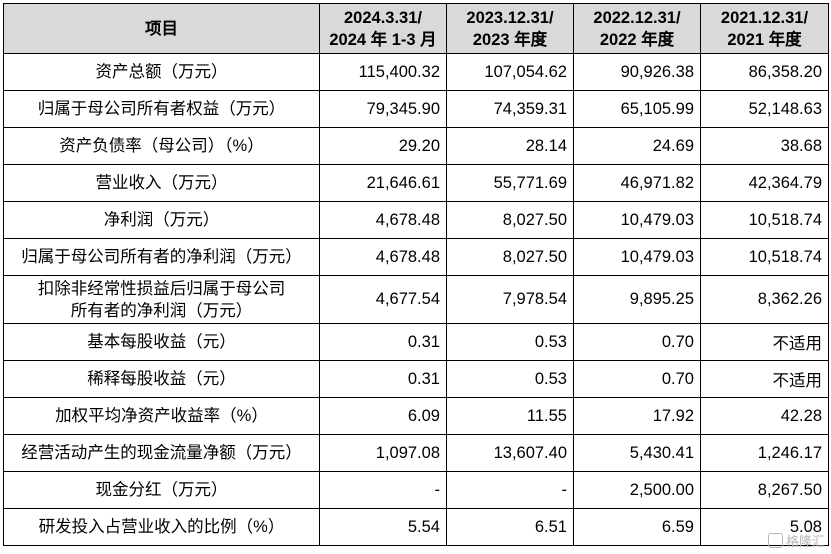  Describe the element at coordinates (510, 453) in the screenshot. I see `row-value: 13,607.40` at that location.